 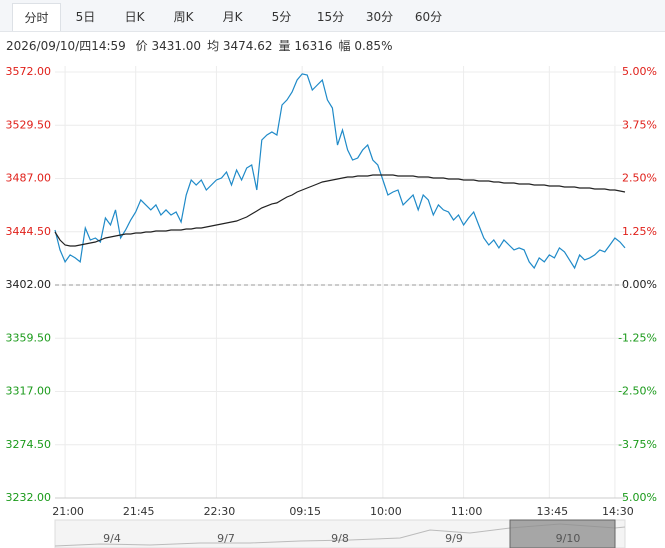 I want to click on info-time: 2026/09/10/四14:59, so click(x=66, y=46).